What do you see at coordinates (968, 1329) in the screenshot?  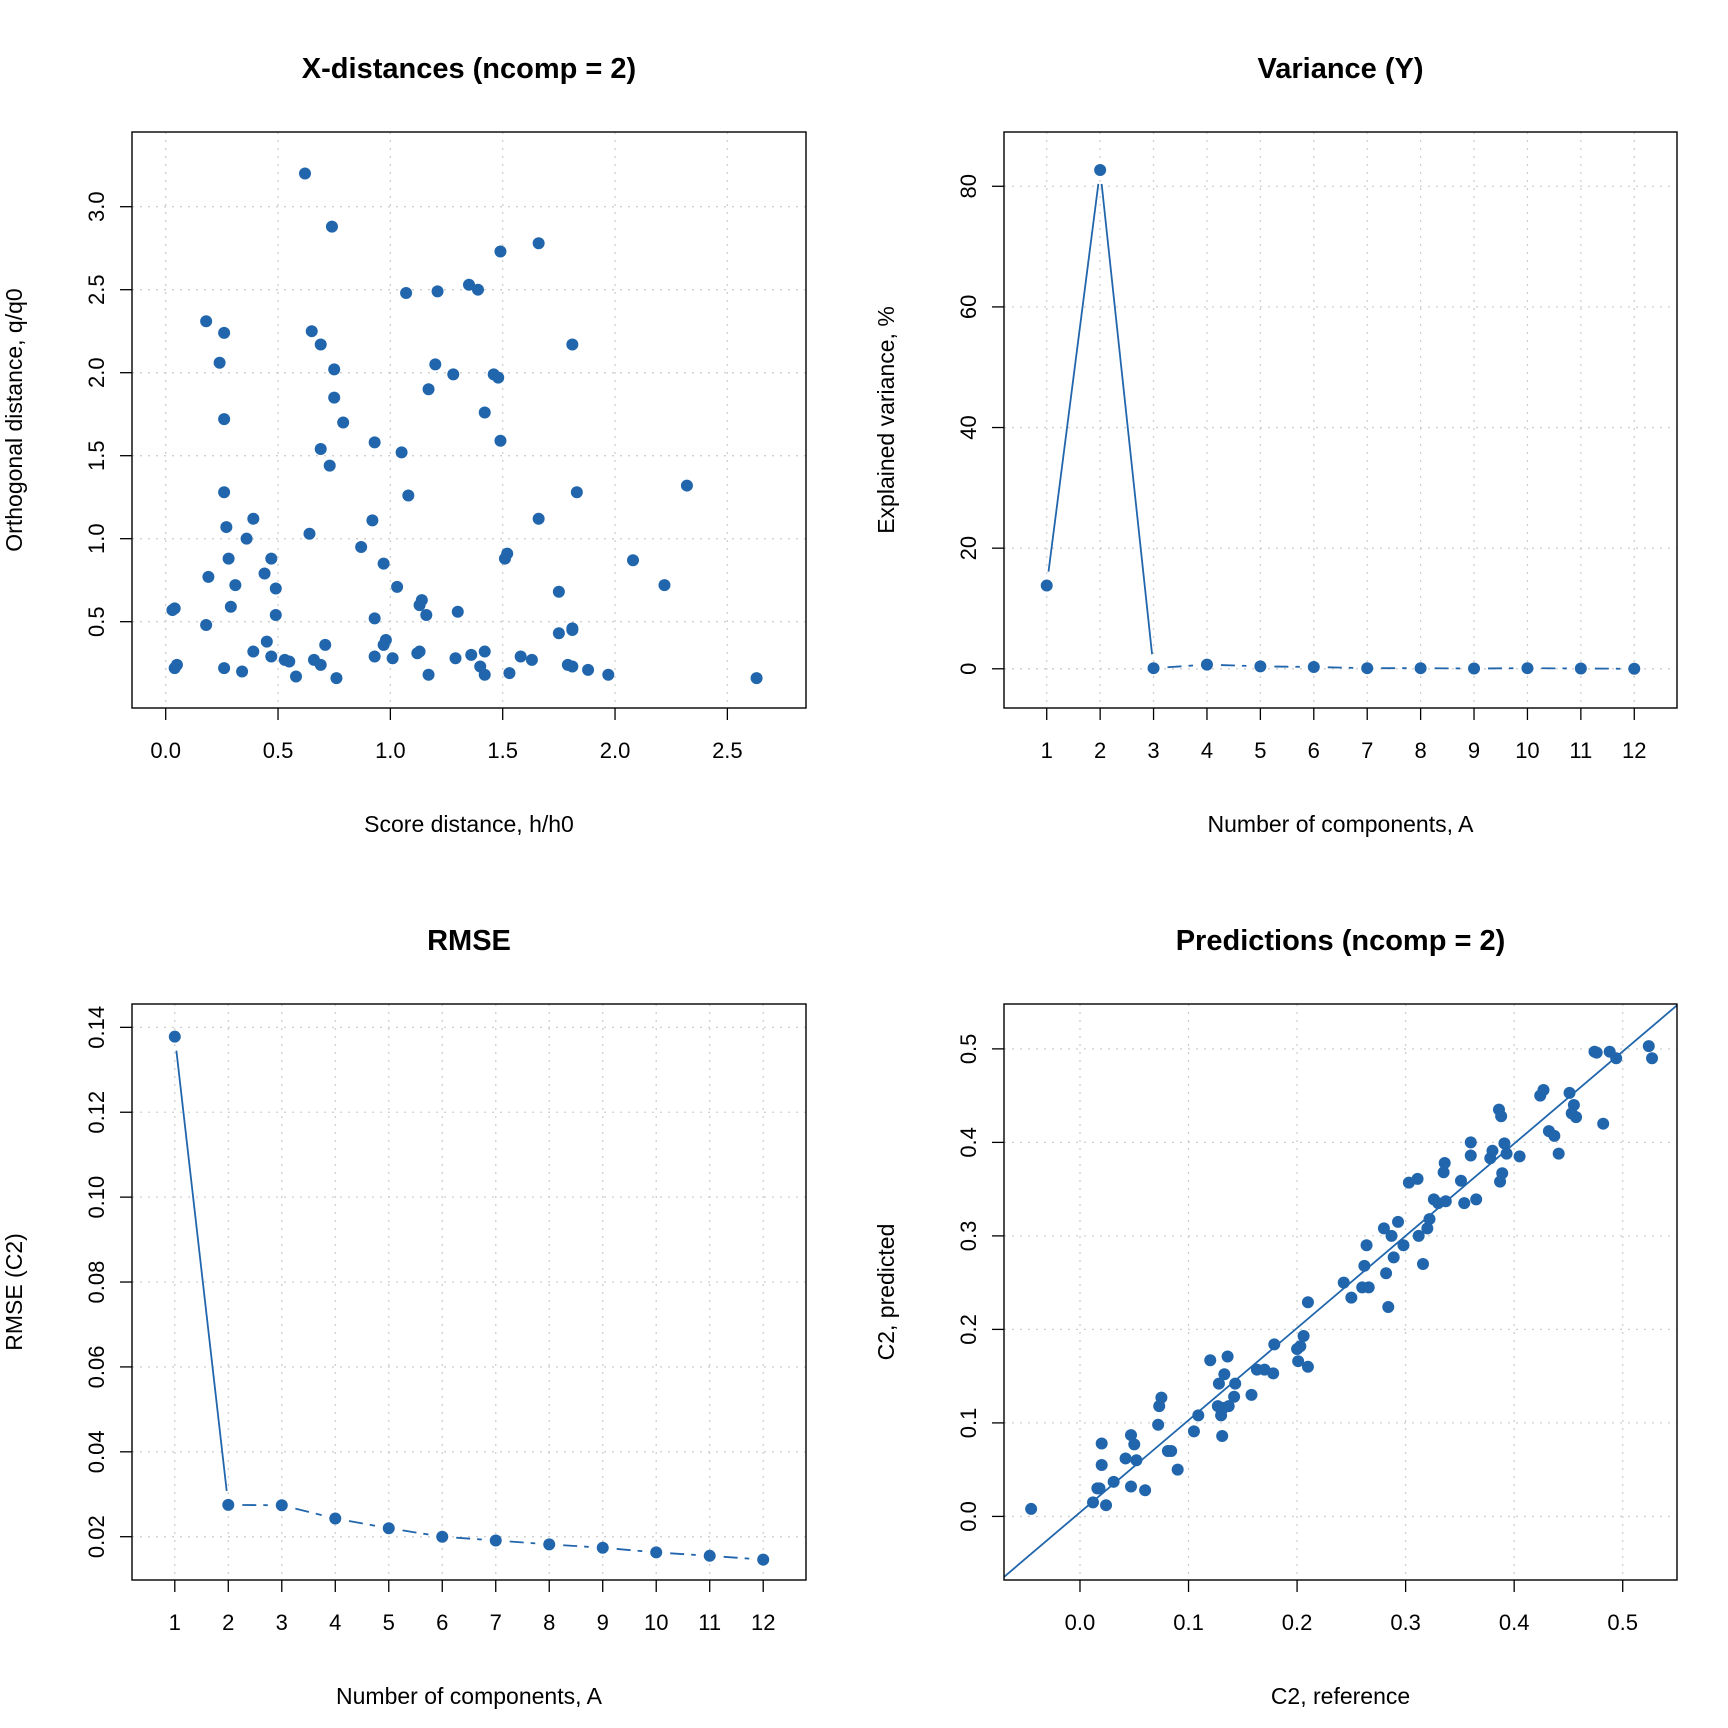 I see `y-tick-label: 0.2` at bounding box center [968, 1329].